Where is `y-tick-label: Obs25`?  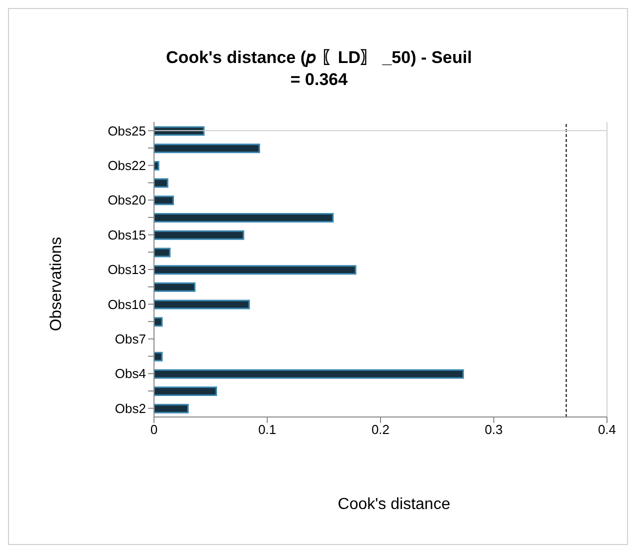 y-tick-label: Obs25 is located at coordinates (127, 130).